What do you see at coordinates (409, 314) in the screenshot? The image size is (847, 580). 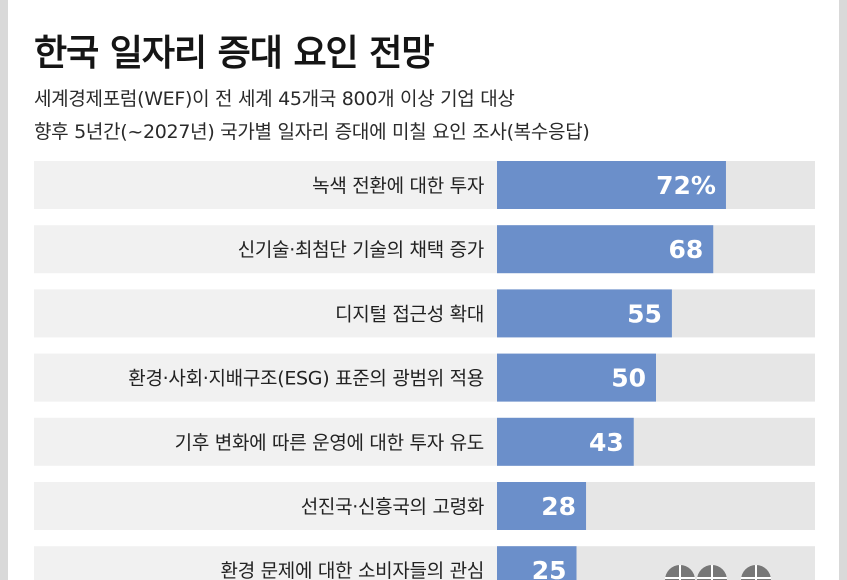 I see `category-label: 디지털 접근성 확대` at bounding box center [409, 314].